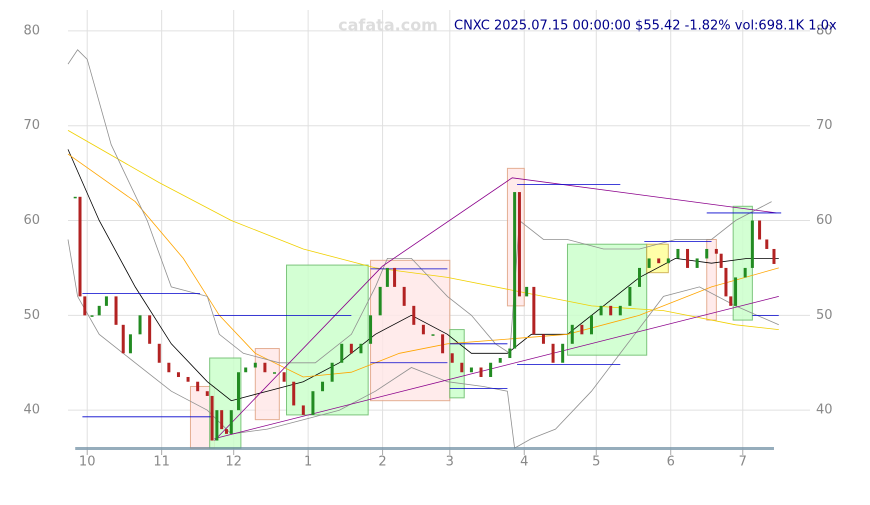 The height and width of the screenshot is (505, 870). I want to click on y-tick-label-right: 80, so click(824, 30).